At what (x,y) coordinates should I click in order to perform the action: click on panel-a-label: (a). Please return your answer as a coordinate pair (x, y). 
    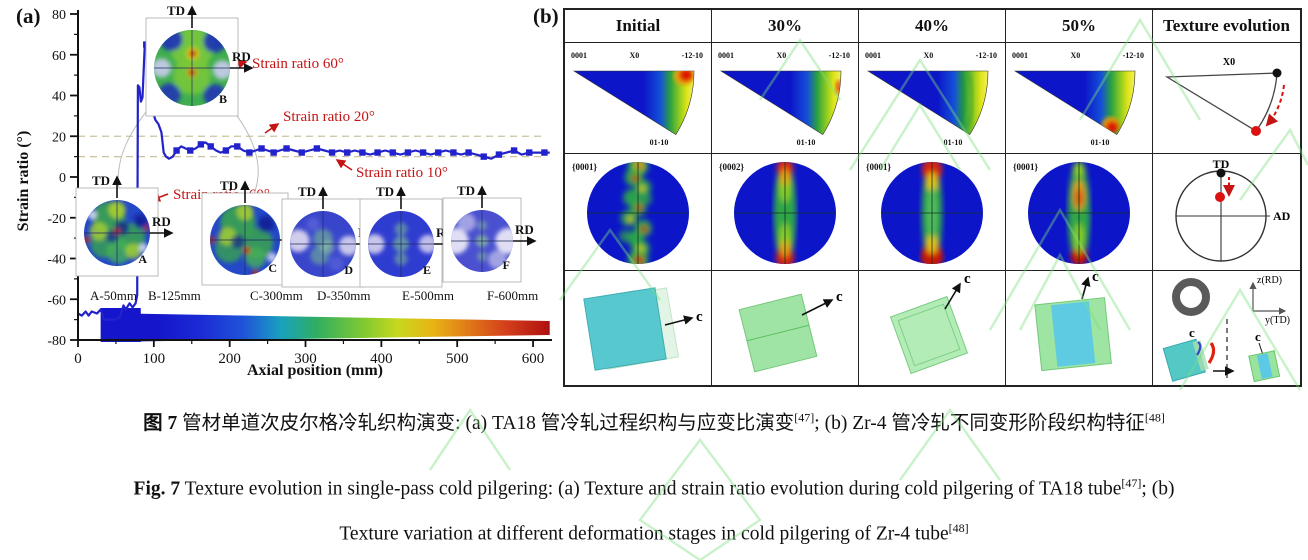
    Looking at the image, I should click on (28, 16).